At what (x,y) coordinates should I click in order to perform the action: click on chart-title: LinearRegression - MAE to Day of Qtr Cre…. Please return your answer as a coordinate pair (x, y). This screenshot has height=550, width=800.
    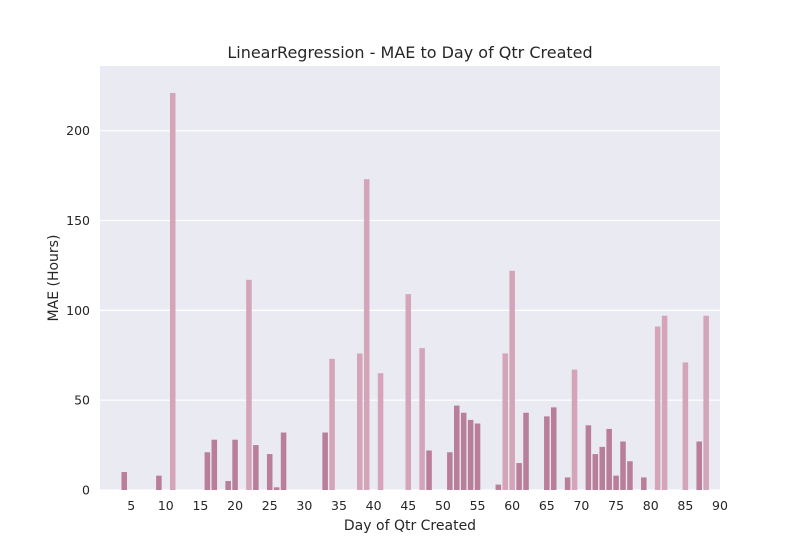
    Looking at the image, I should click on (409, 52).